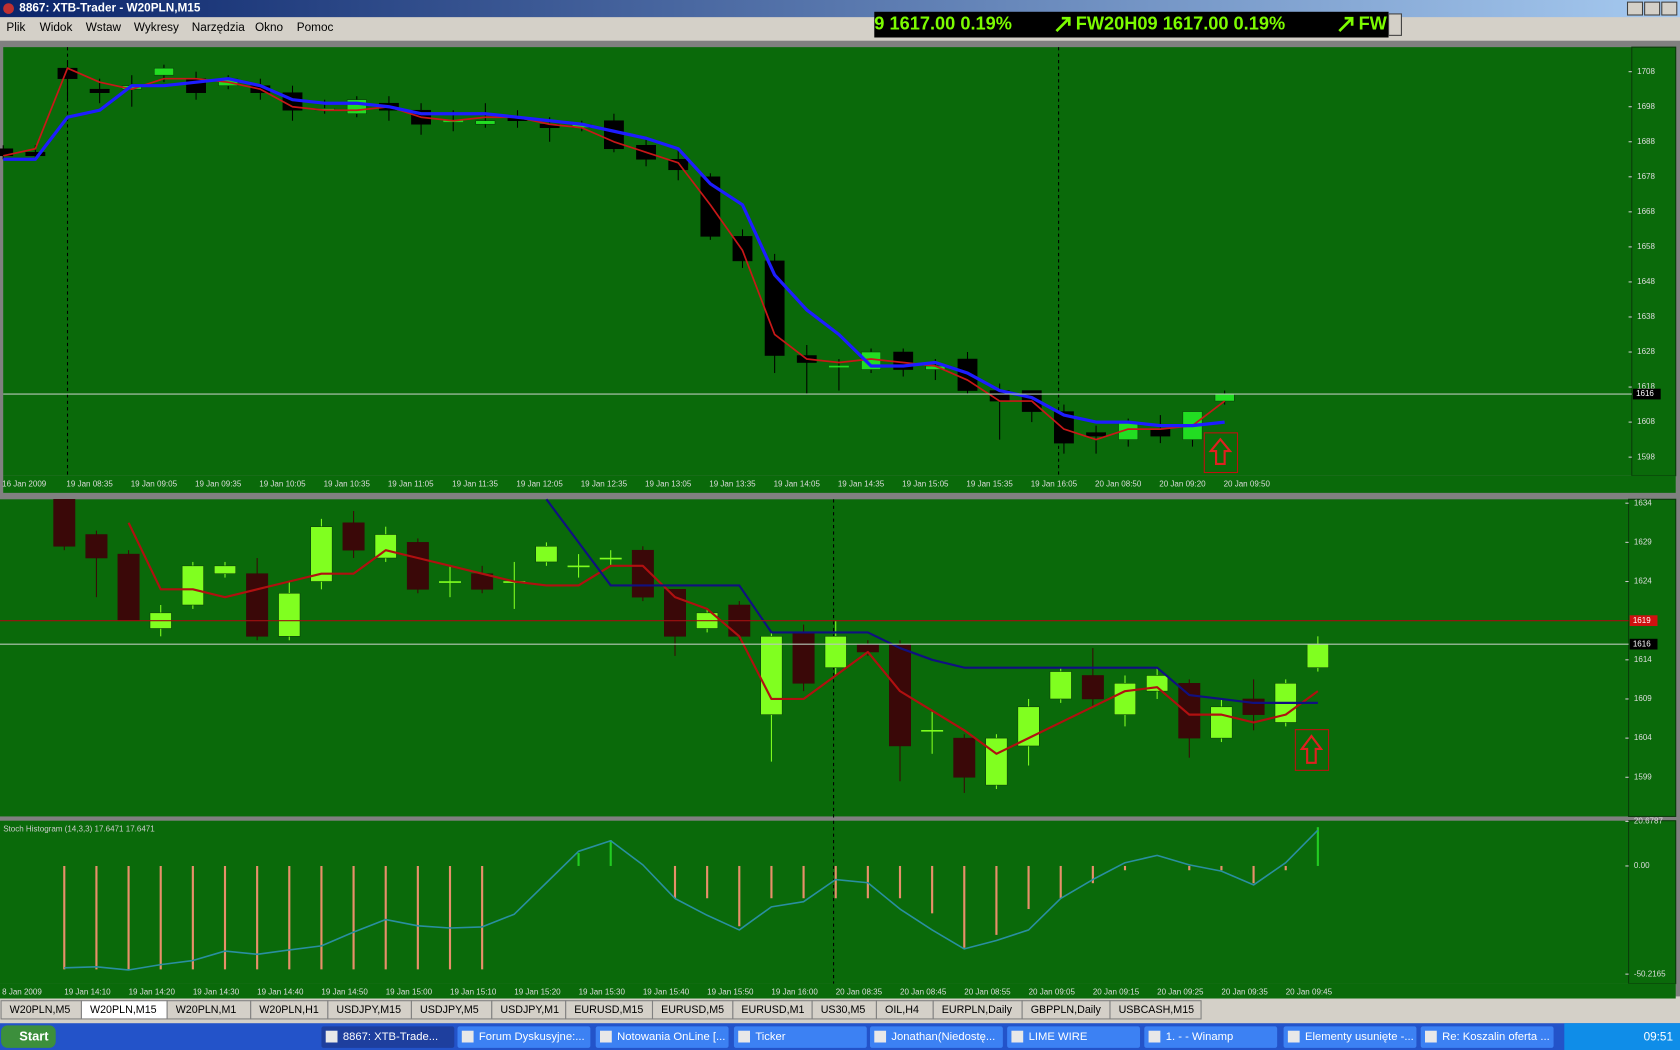 This screenshot has height=1050, width=1680. Describe the element at coordinates (1643, 644) in the screenshot. I see `price-tag` at that location.